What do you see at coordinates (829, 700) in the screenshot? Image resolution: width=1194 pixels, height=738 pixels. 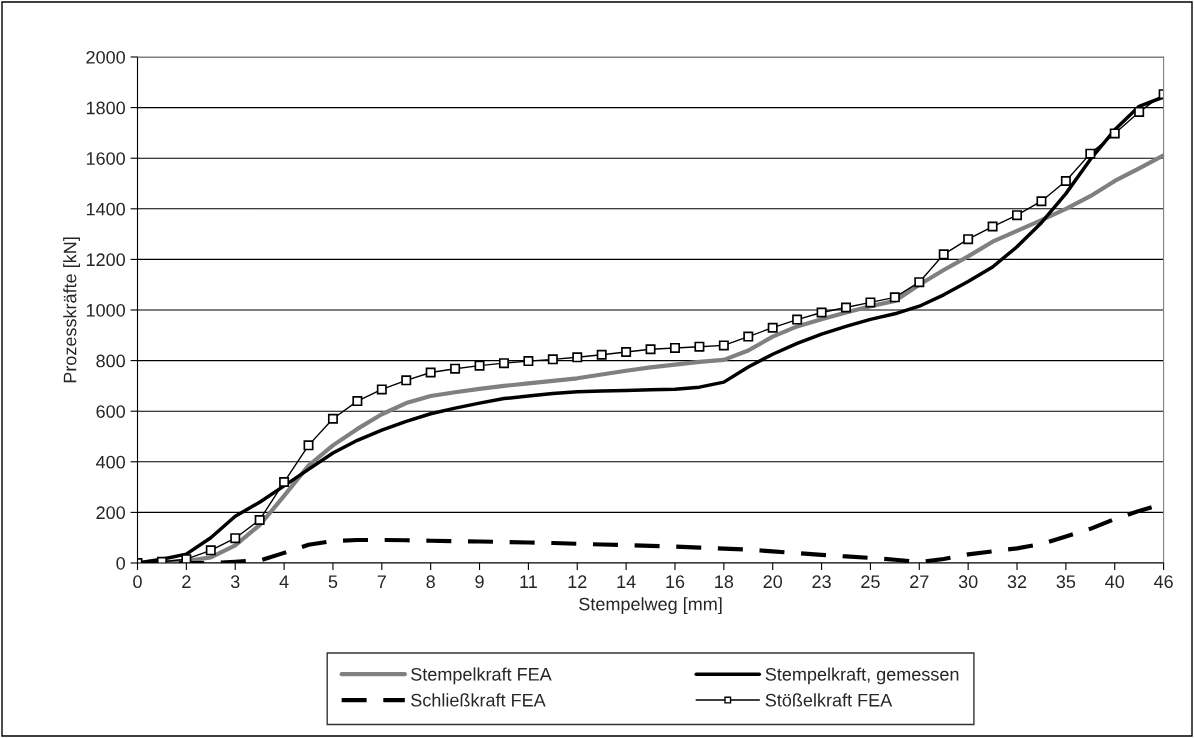 I see `legend-label: Stößelkraft FEA` at bounding box center [829, 700].